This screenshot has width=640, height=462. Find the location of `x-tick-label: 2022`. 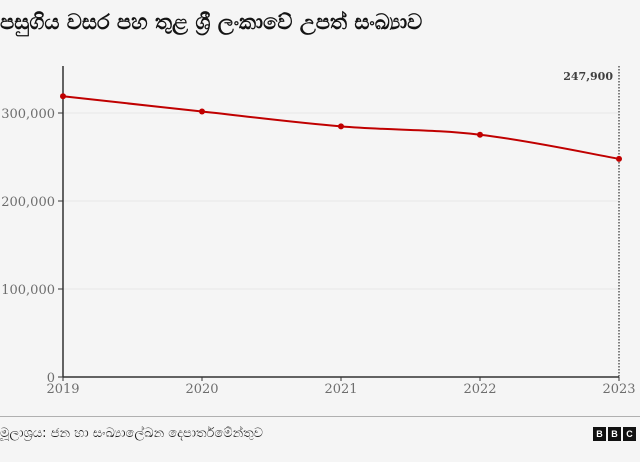

x-tick-label: 2022 is located at coordinates (479, 389).